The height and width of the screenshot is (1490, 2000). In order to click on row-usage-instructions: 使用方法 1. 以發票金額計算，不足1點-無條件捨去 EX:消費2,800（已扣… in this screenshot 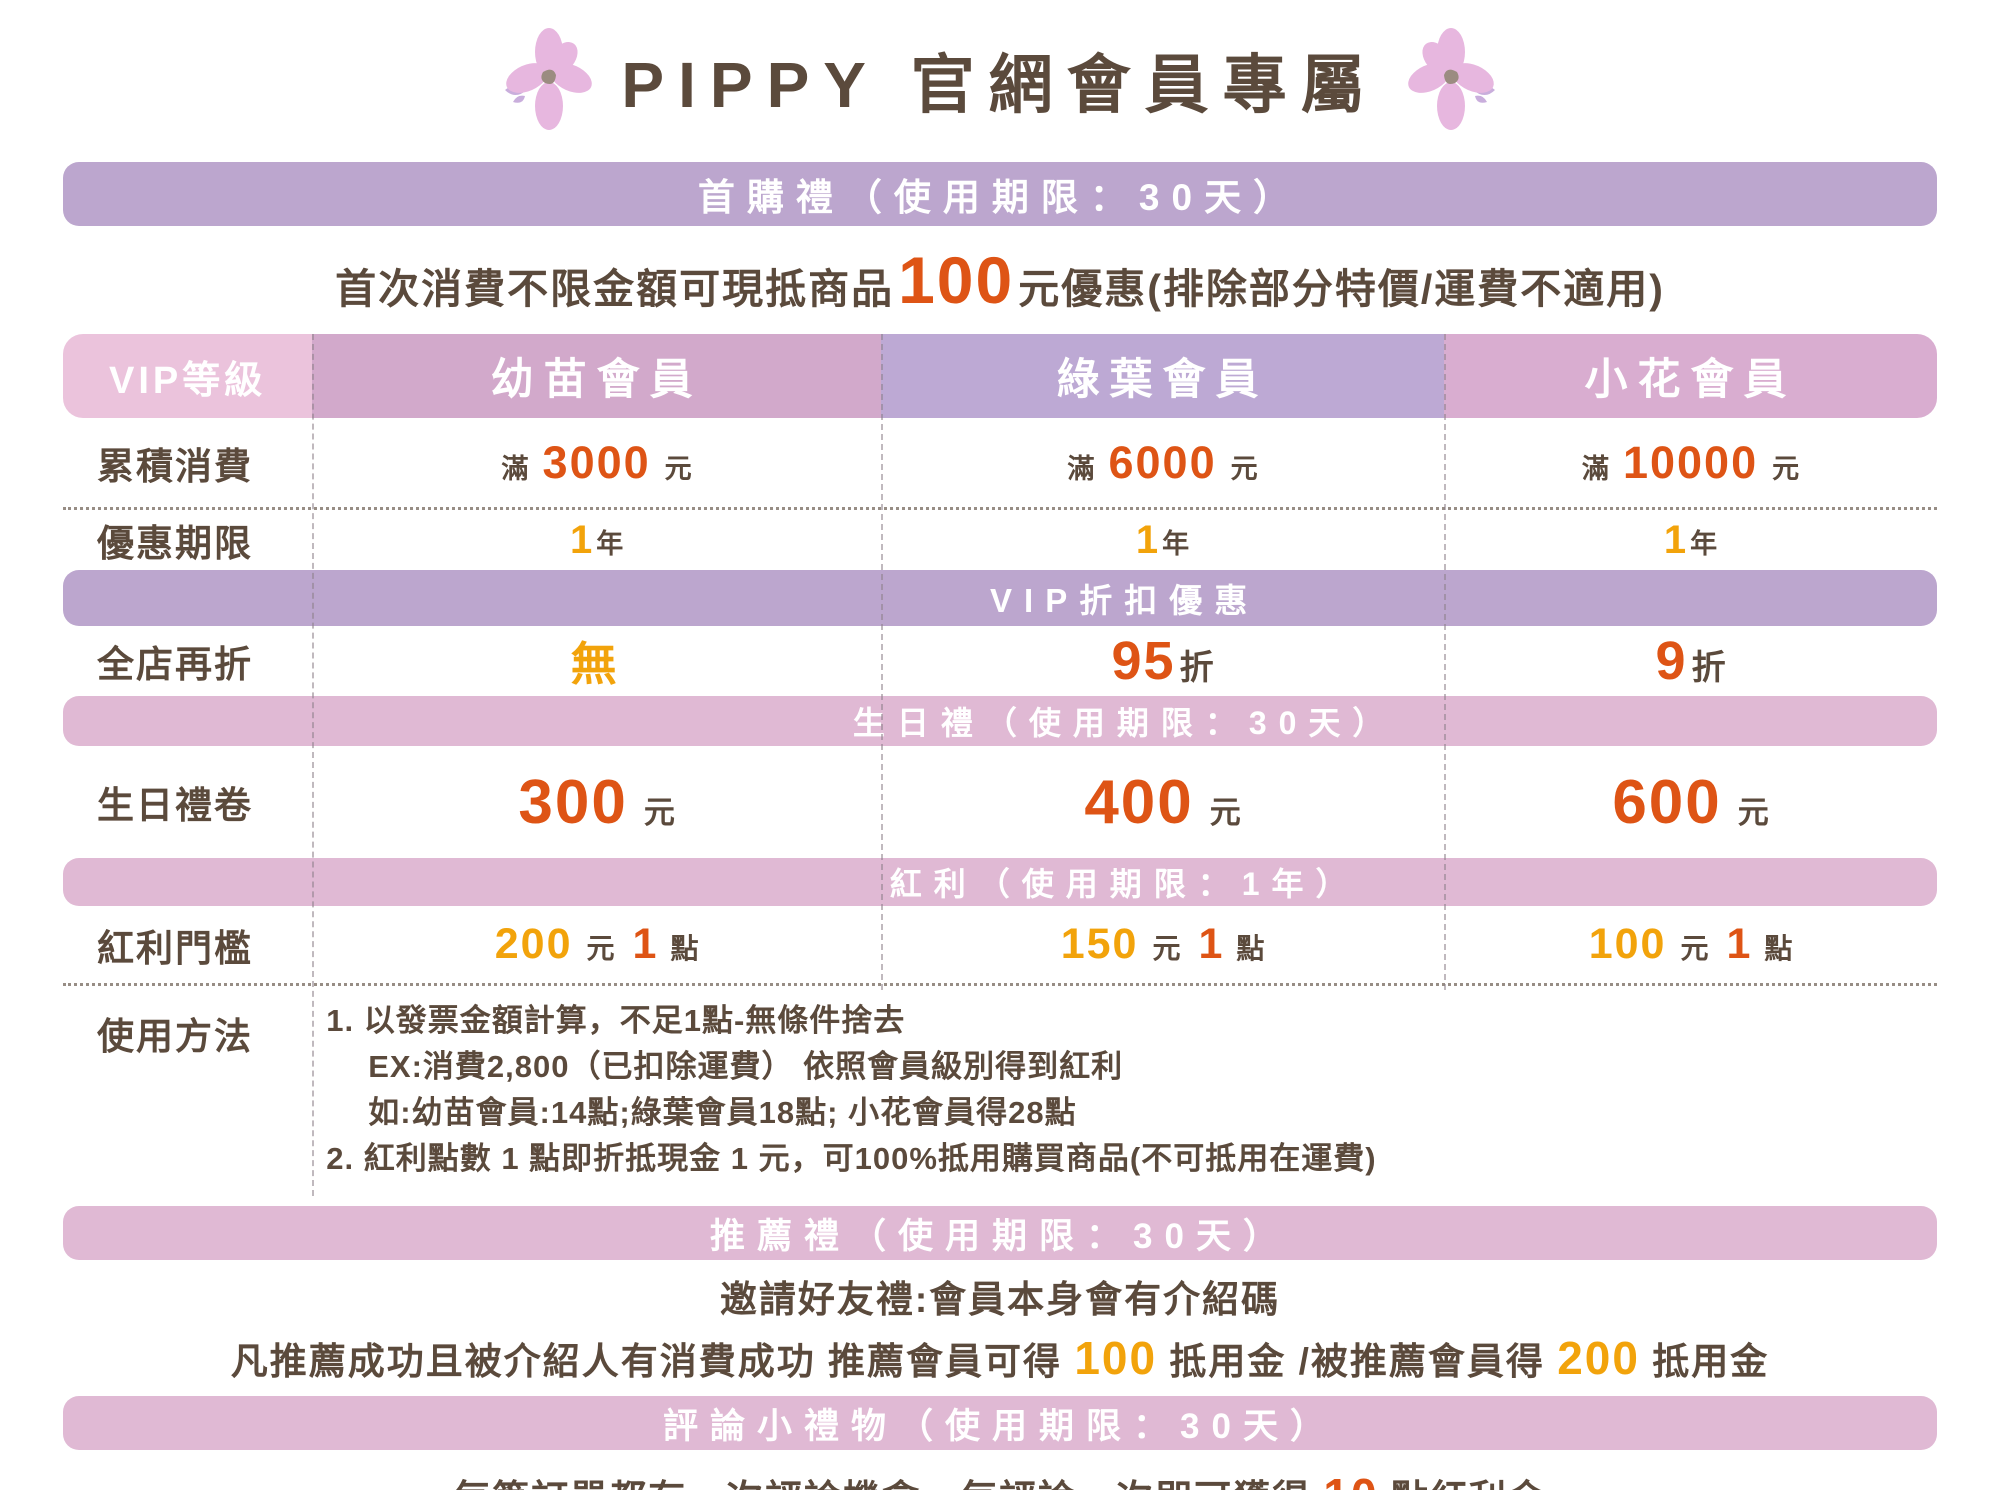, I will do `click(1000, 1091)`.